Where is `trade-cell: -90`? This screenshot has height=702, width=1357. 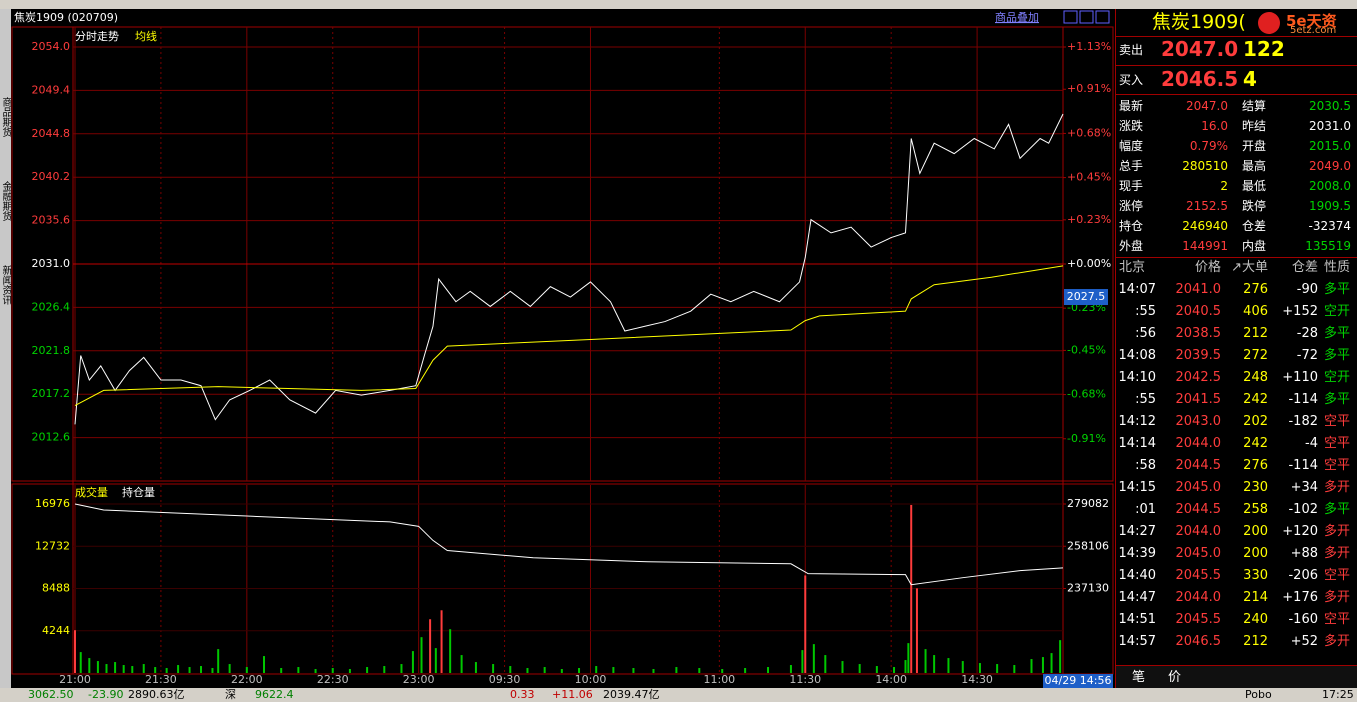 trade-cell: -90 is located at coordinates (1307, 289).